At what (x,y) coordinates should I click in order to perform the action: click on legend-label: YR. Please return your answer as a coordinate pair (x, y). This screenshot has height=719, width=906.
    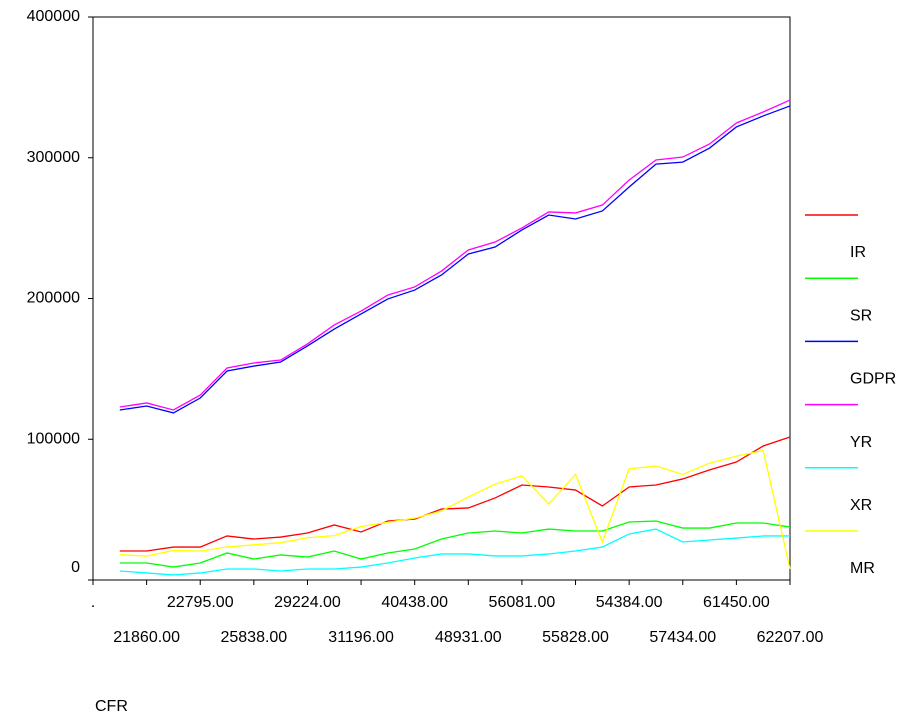
    Looking at the image, I should click on (861, 442).